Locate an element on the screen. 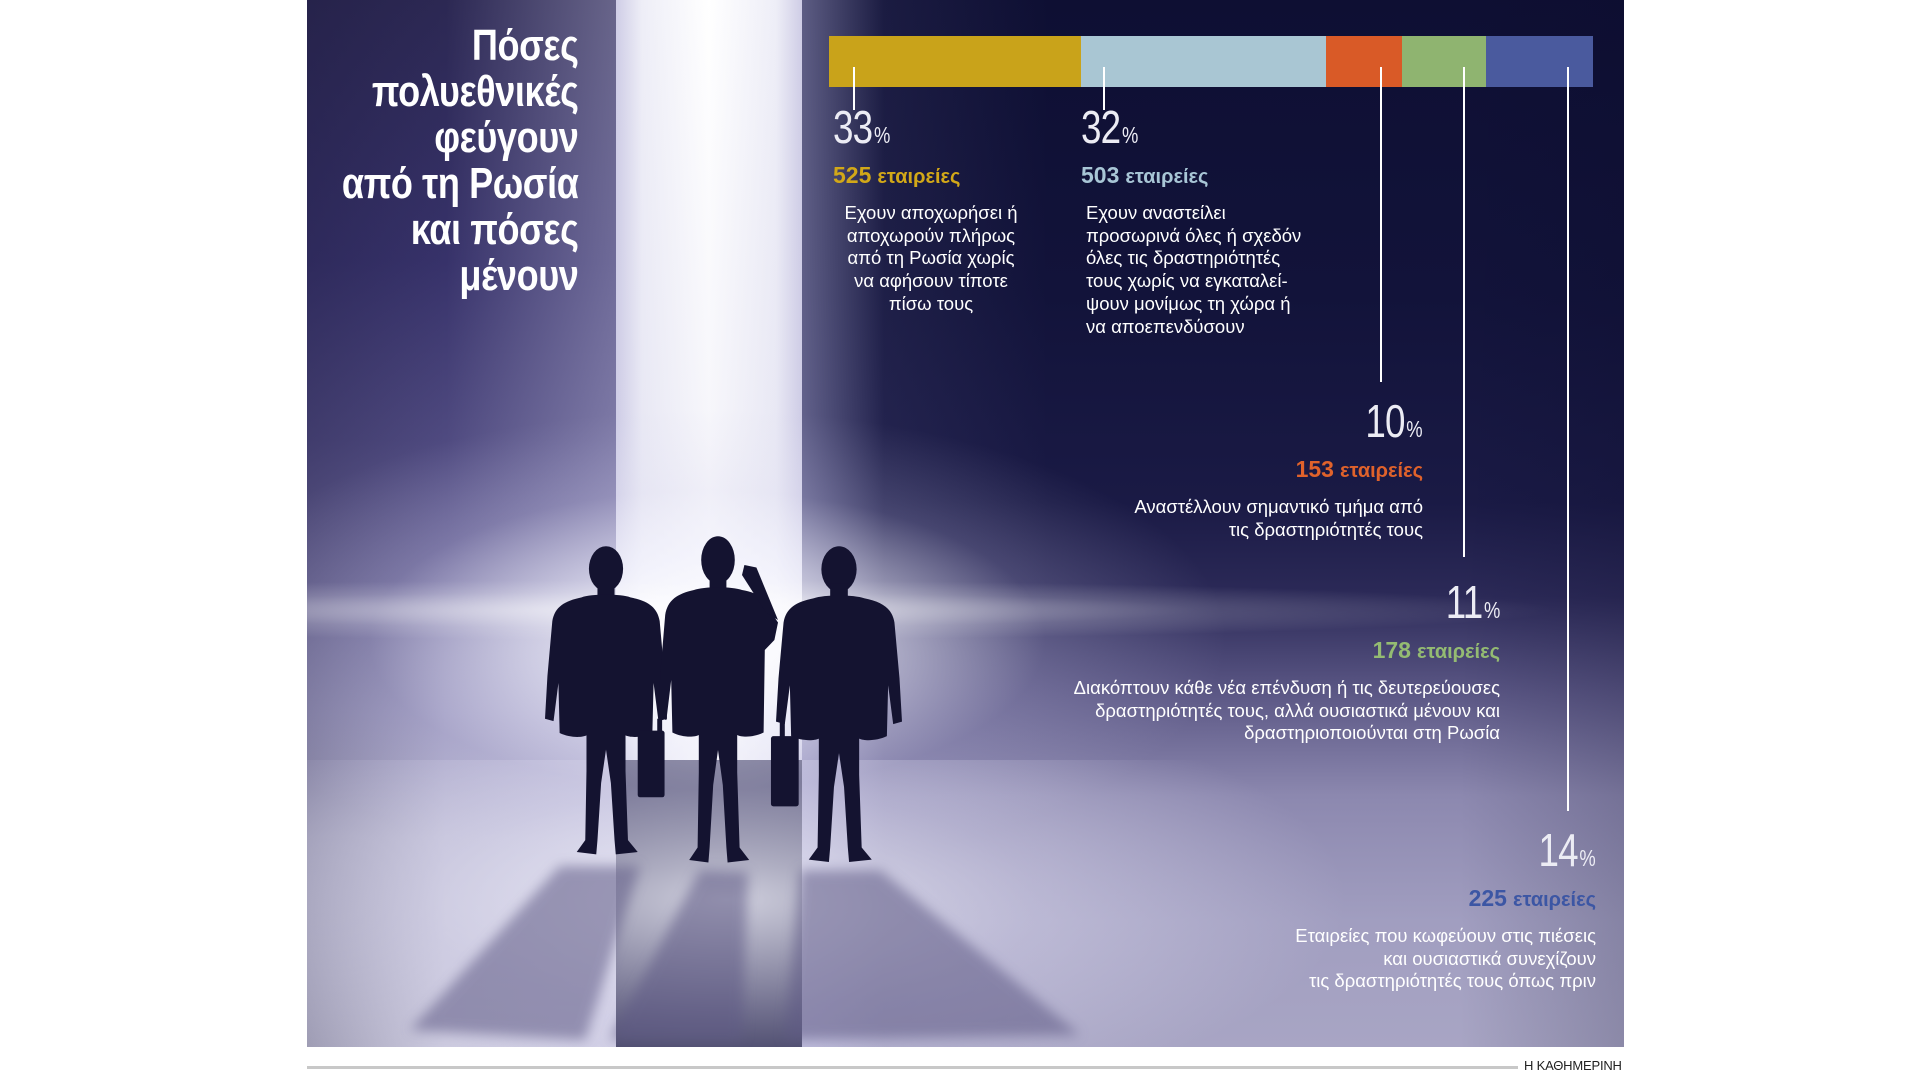  value-label: 10% is located at coordinates (1307, 421).